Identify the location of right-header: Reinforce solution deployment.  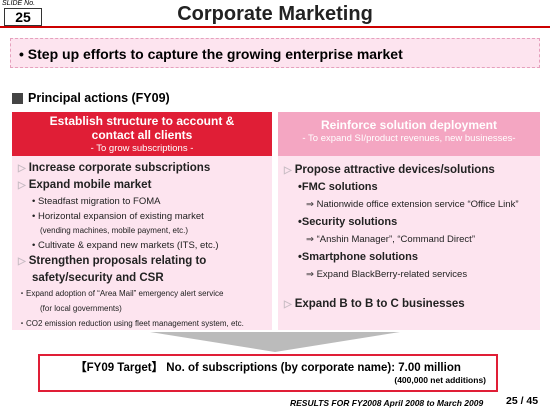
(408, 125).